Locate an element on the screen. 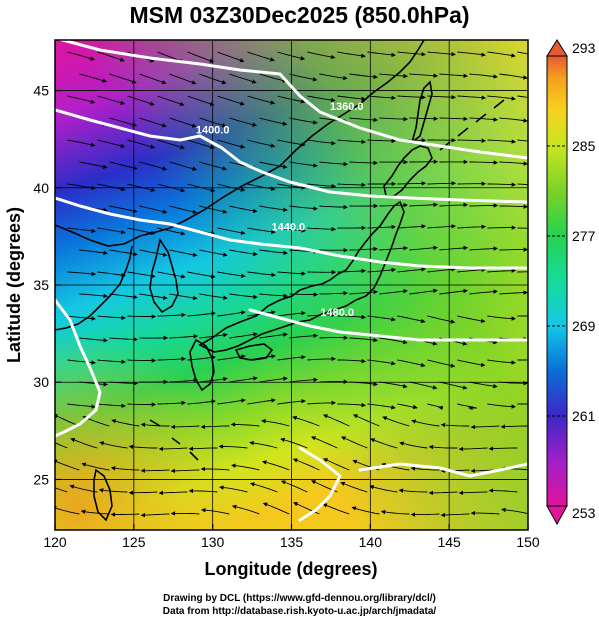 Image resolution: width=599 pixels, height=625 pixels. y-tick-label: 35 is located at coordinates (41, 285).